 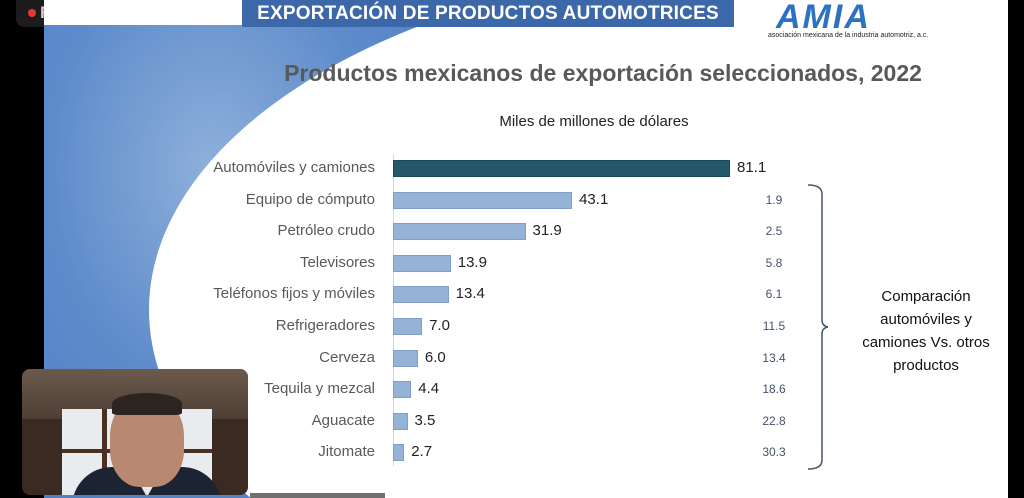 What do you see at coordinates (774, 231) in the screenshot?
I see `ratio-label: 2.5` at bounding box center [774, 231].